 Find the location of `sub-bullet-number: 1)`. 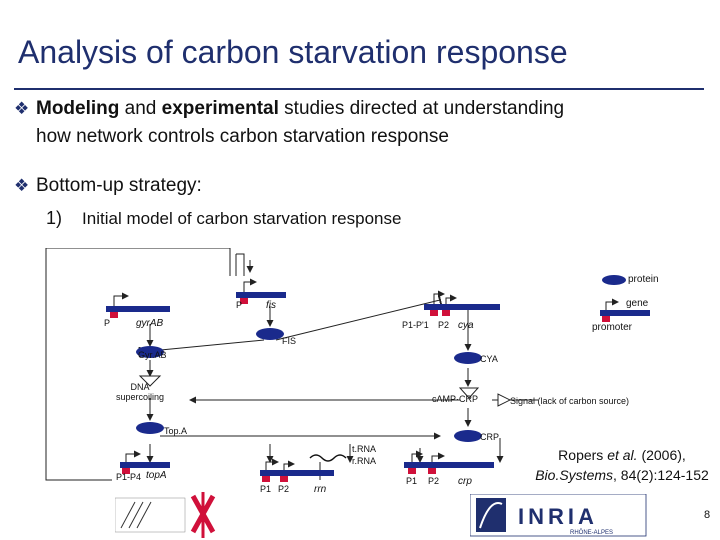

sub-bullet-number: 1) is located at coordinates (54, 218).